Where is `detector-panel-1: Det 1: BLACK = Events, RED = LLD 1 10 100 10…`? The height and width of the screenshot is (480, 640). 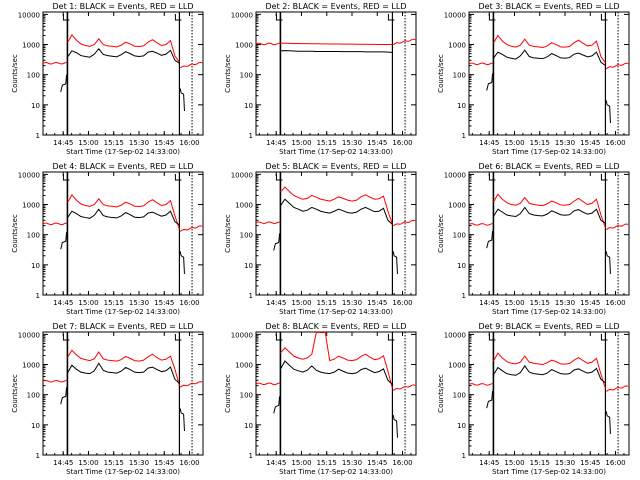
detector-panel-1: Det 1: BLACK = Events, RED = LLD 1 10 100 10… is located at coordinates (107, 79).